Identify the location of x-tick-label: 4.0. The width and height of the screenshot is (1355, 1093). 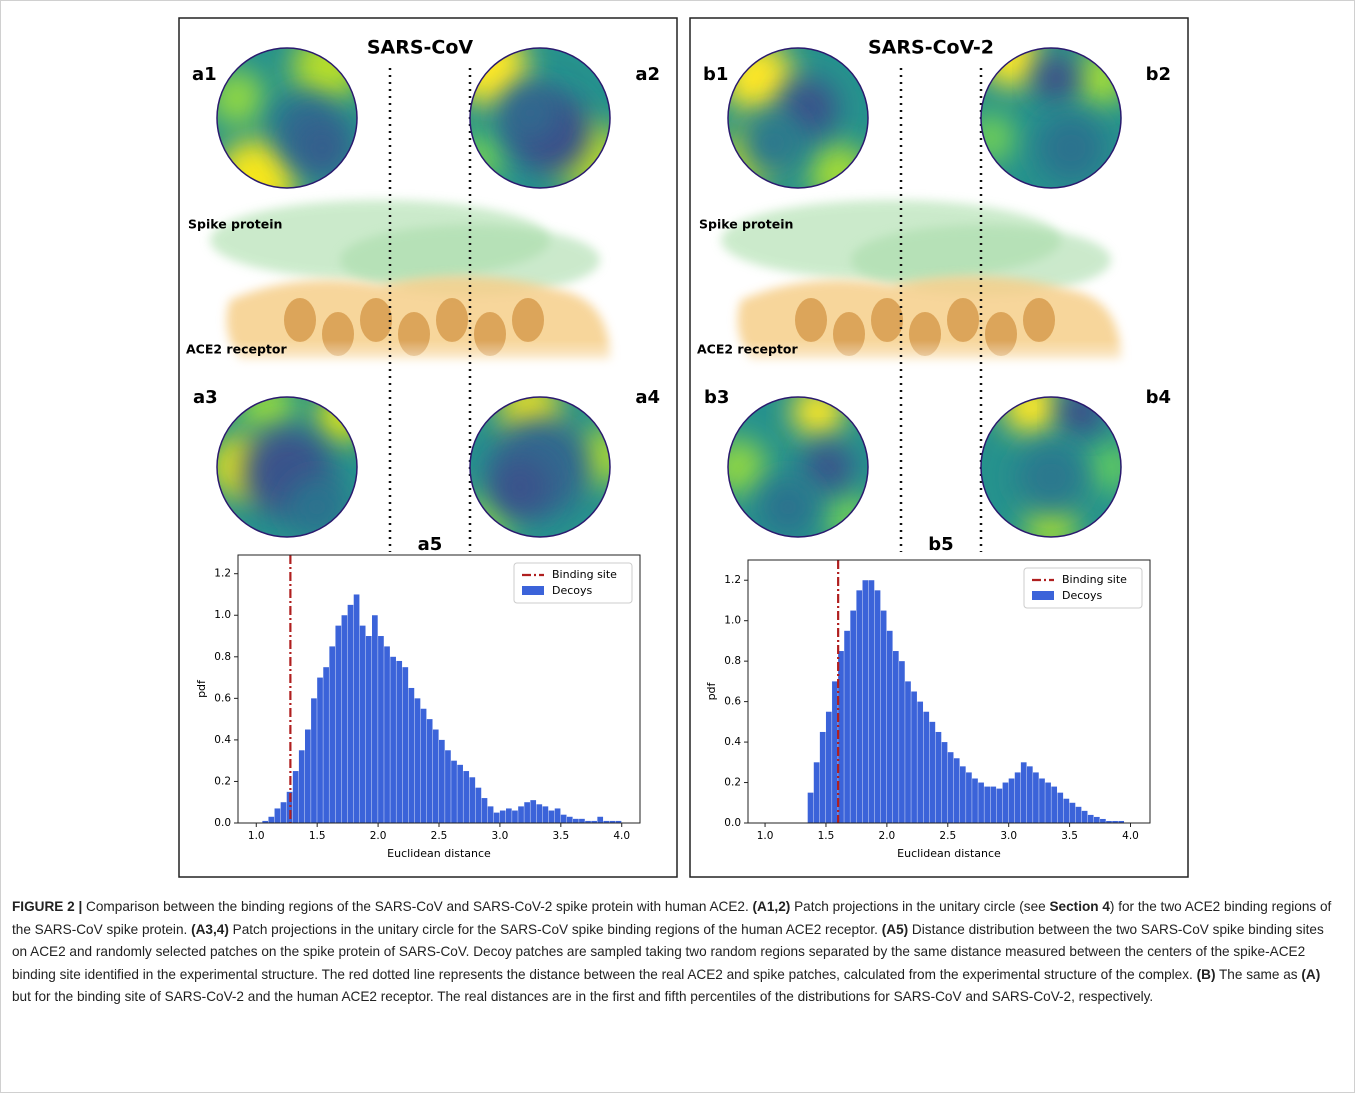
(621, 836).